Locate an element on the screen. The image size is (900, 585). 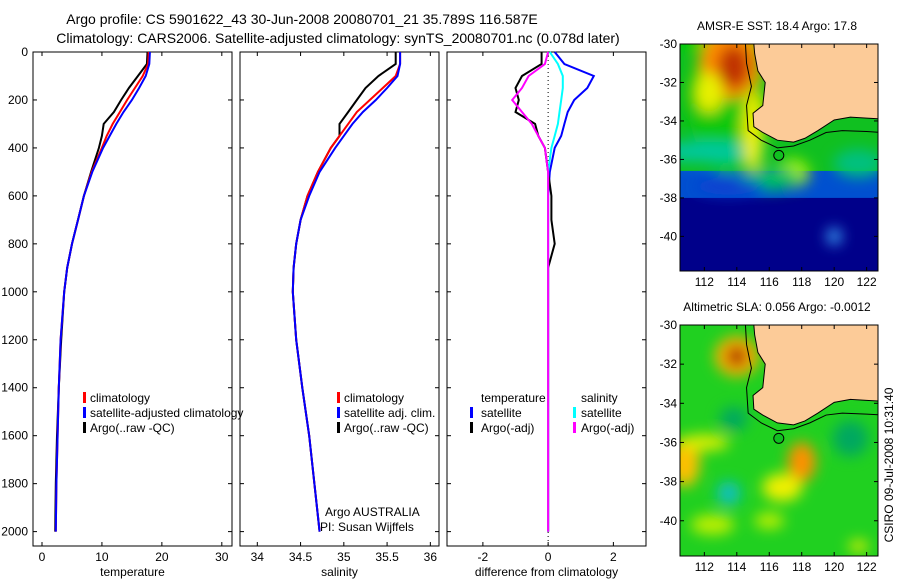
x-axis-label: difference from climatology is located at coordinates (546, 572).